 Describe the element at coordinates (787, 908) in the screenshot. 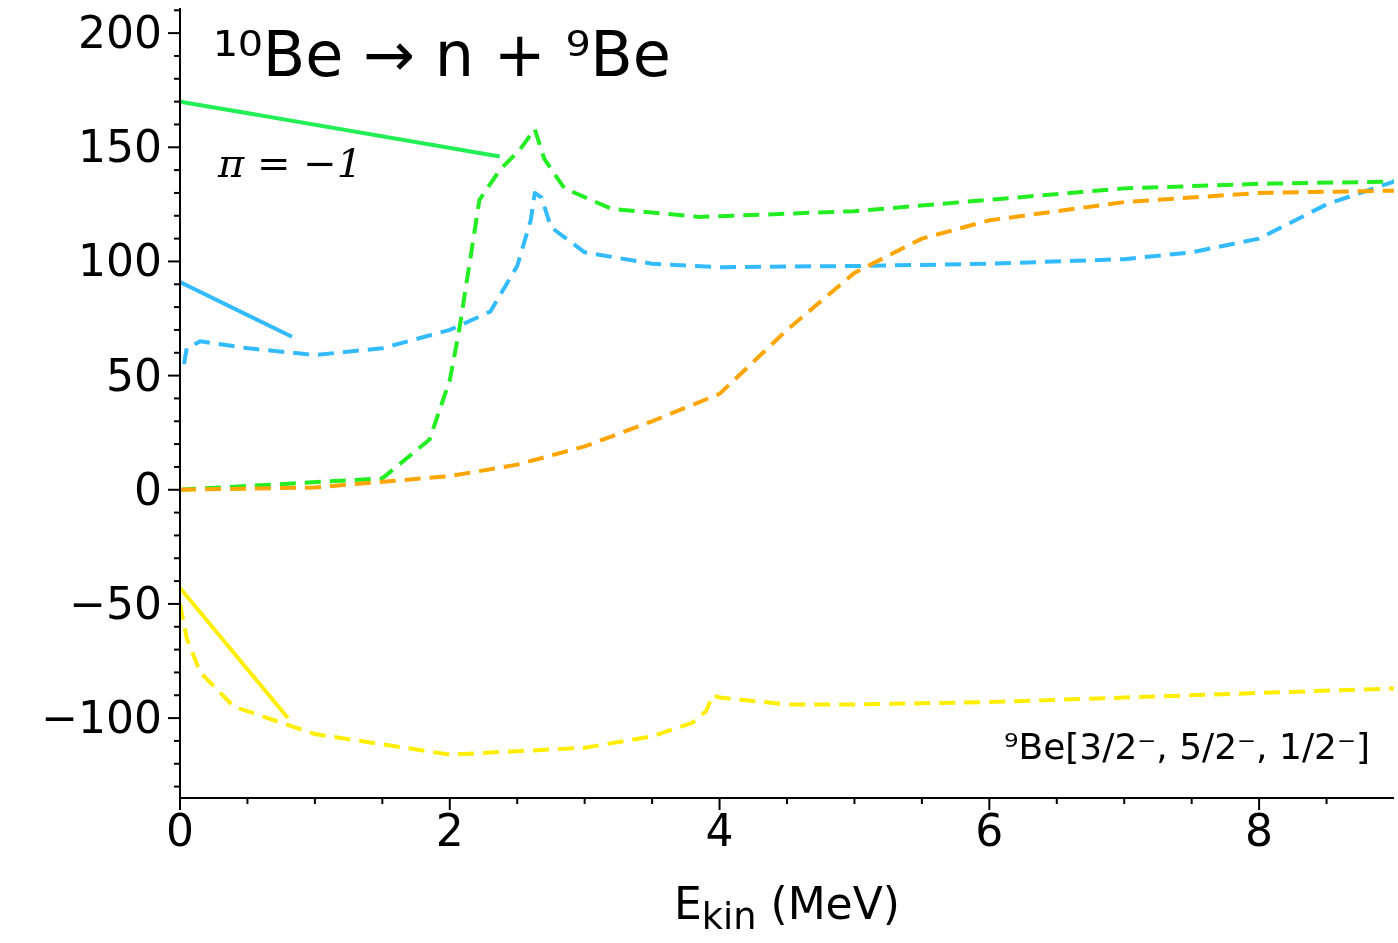

I see `x-axis-title: E$_{kin}$ (MeV)` at that location.